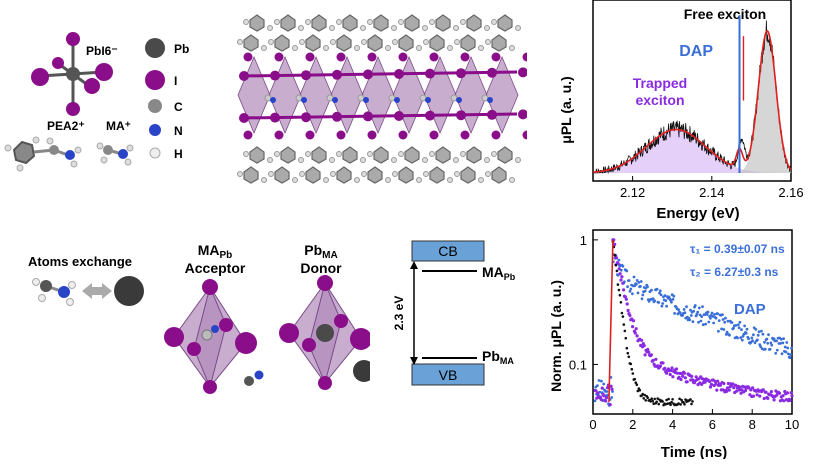 The width and height of the screenshot is (816, 464). What do you see at coordinates (790, 192) in the screenshot?
I see `x-tick-label: 2.16` at bounding box center [790, 192].